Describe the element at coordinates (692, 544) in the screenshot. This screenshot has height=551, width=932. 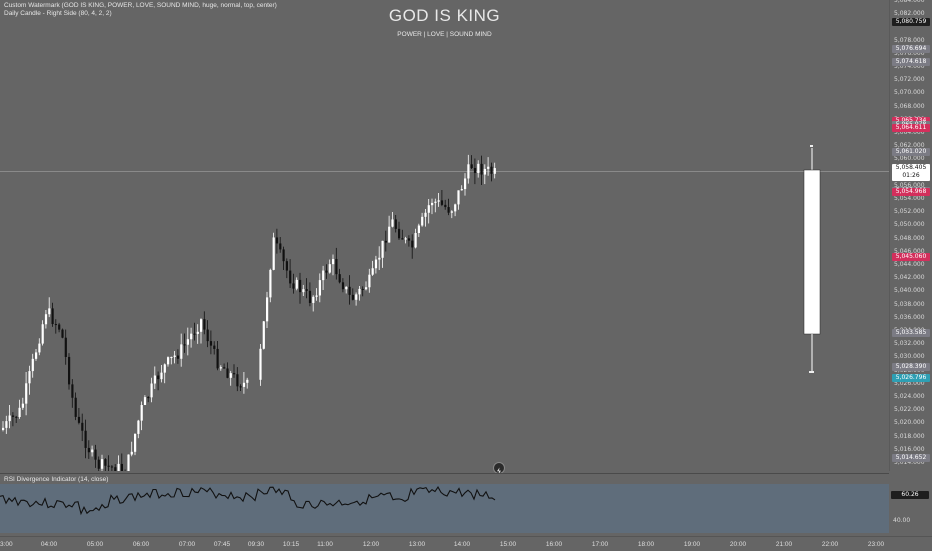
I see `time-label: 19:00` at that location.